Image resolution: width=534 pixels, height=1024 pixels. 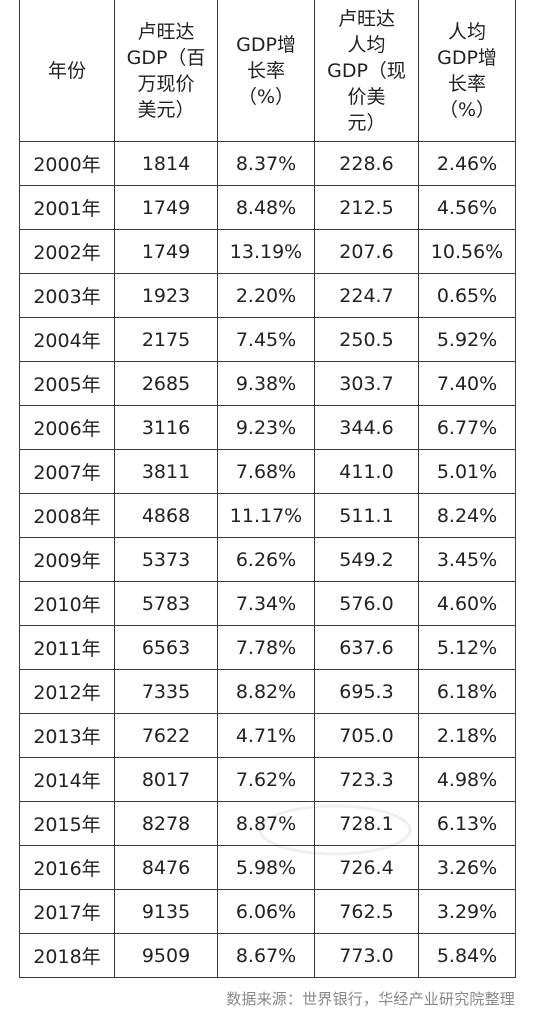 I want to click on cell-year: 2003年, so click(x=67, y=295).